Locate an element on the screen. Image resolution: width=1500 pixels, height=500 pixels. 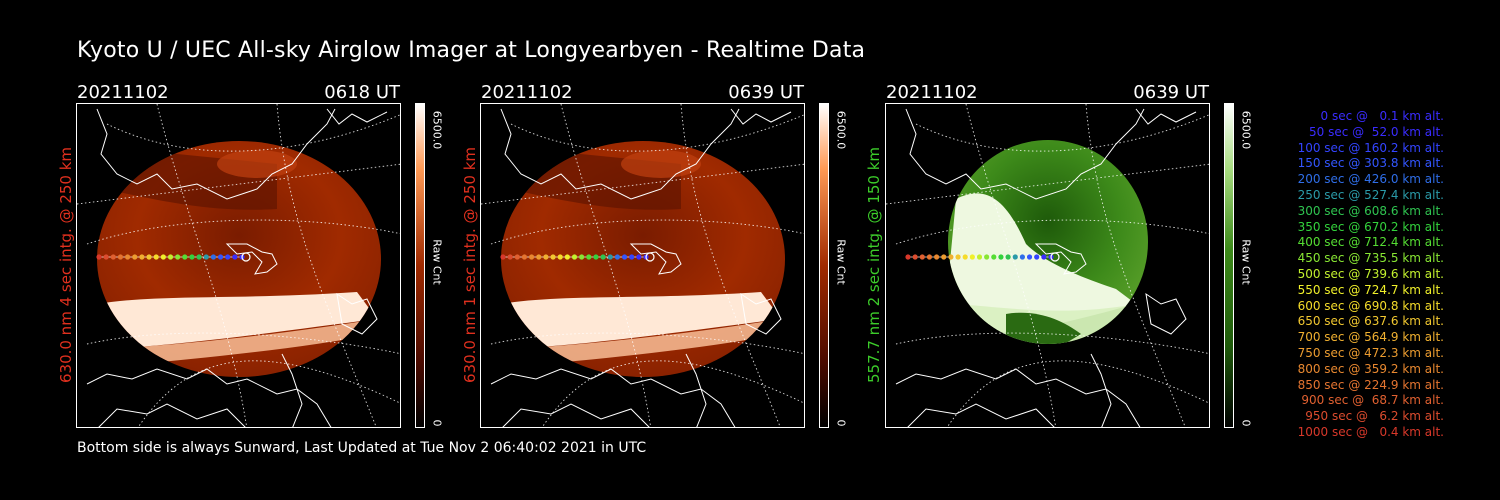
panel-1-time: 0618 UT is located at coordinates (362, 92).